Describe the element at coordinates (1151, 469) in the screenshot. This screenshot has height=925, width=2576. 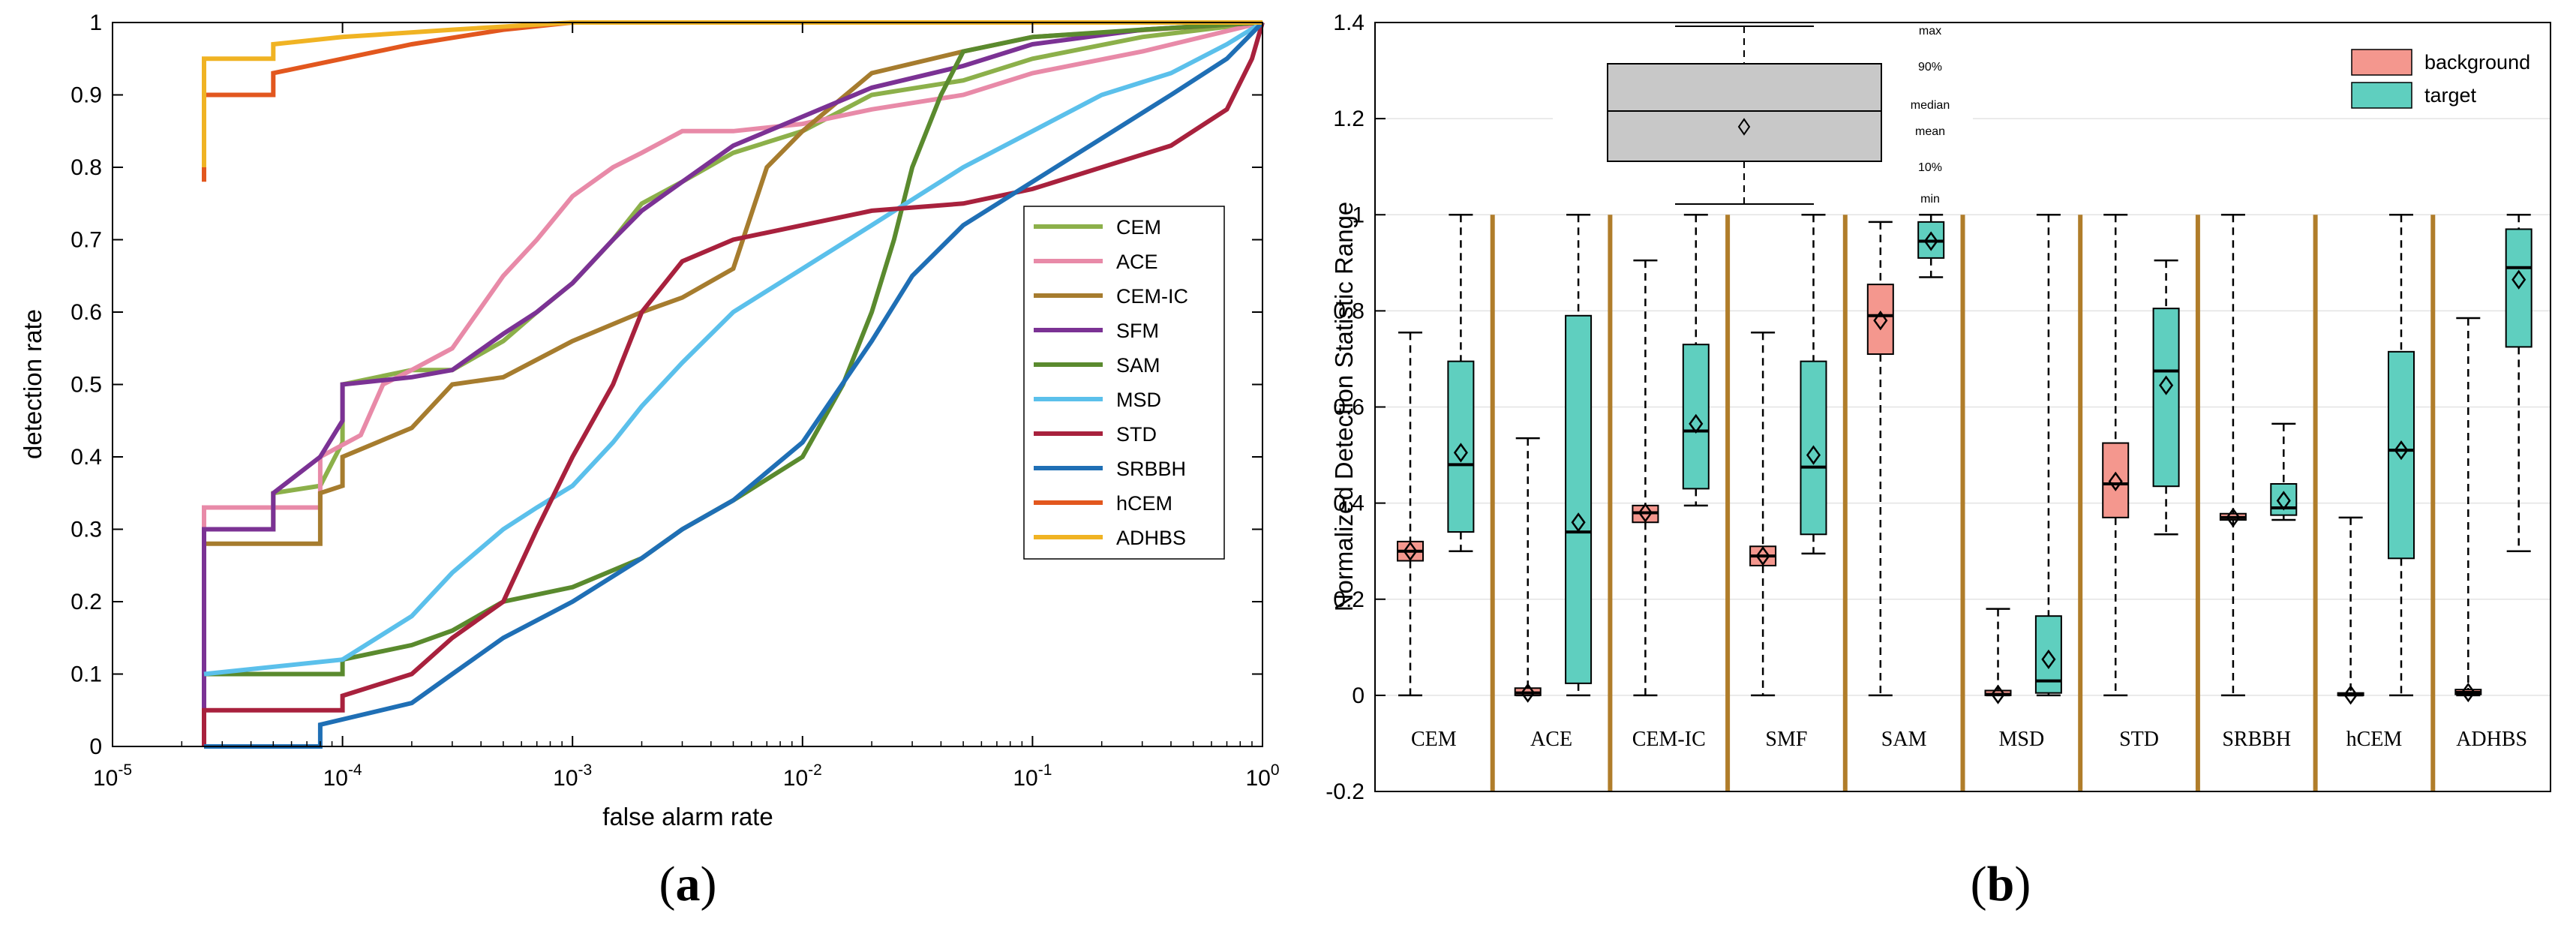
I see `legend-label-srbbh: SRBBH` at that location.